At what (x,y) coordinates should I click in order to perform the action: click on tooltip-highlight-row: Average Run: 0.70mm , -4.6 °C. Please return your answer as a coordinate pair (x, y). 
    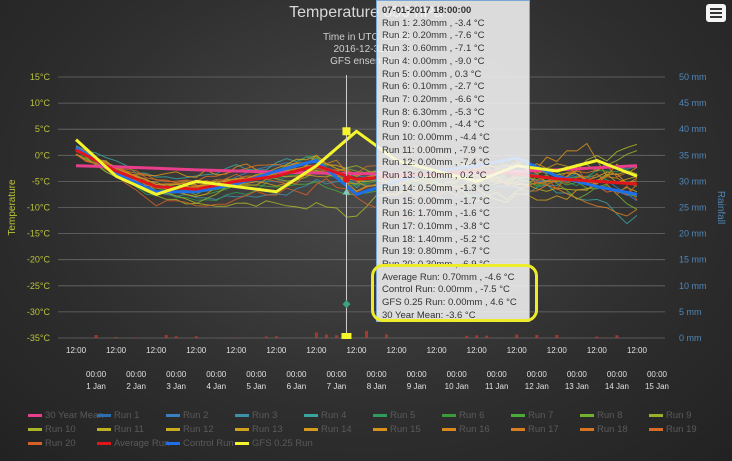
    Looking at the image, I should click on (448, 277).